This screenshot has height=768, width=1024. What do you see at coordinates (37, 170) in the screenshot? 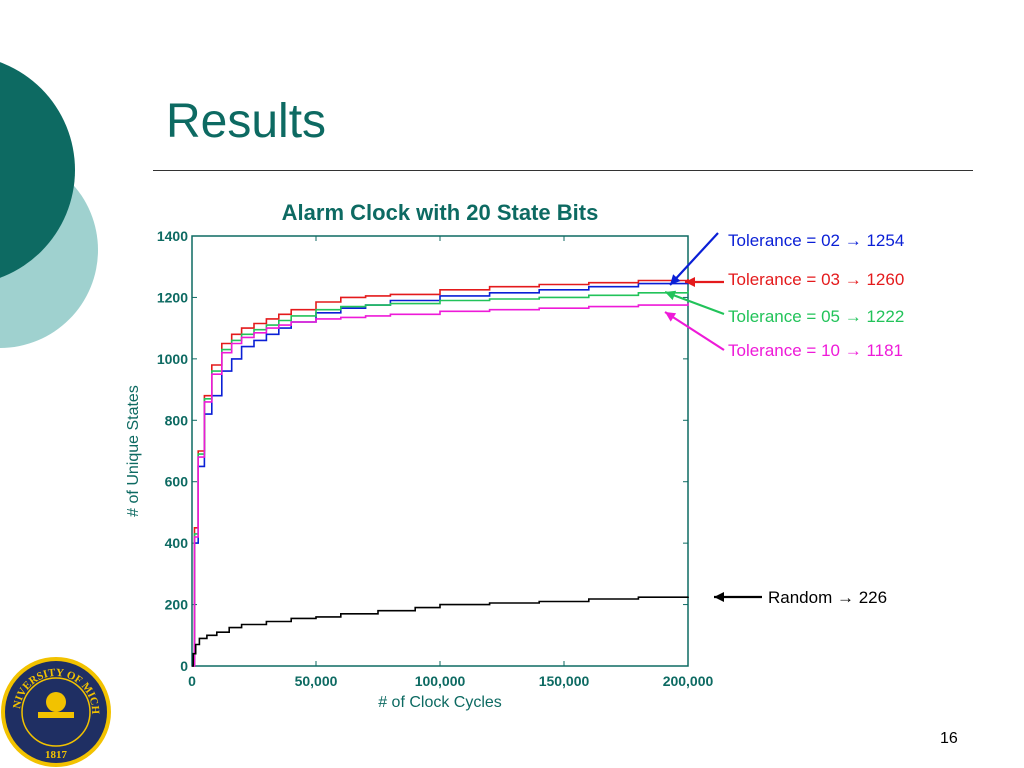
I see `dark-teal-circle` at bounding box center [37, 170].